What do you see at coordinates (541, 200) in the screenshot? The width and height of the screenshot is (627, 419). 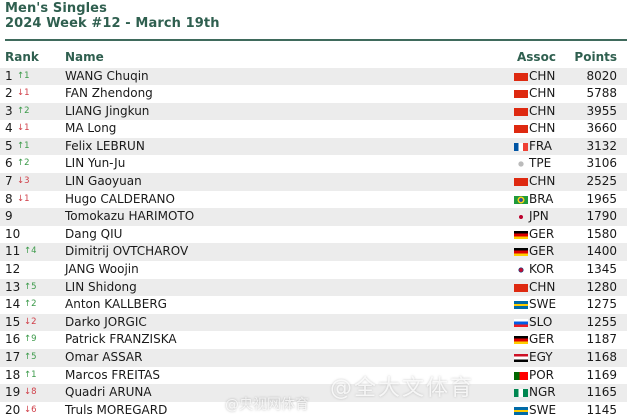 I see `association-code: BRA` at bounding box center [541, 200].